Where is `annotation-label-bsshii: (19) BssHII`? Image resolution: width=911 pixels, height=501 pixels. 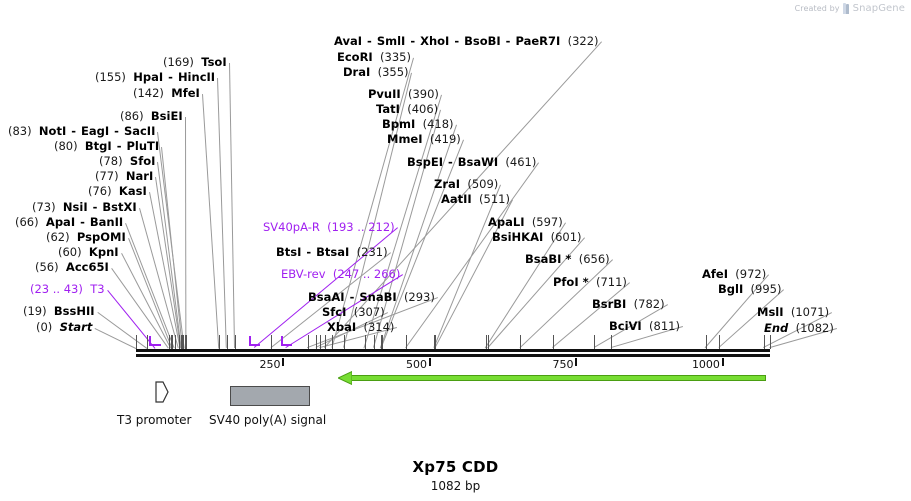
annotation-label-bsshii: (19) BssHII is located at coordinates (59, 311).